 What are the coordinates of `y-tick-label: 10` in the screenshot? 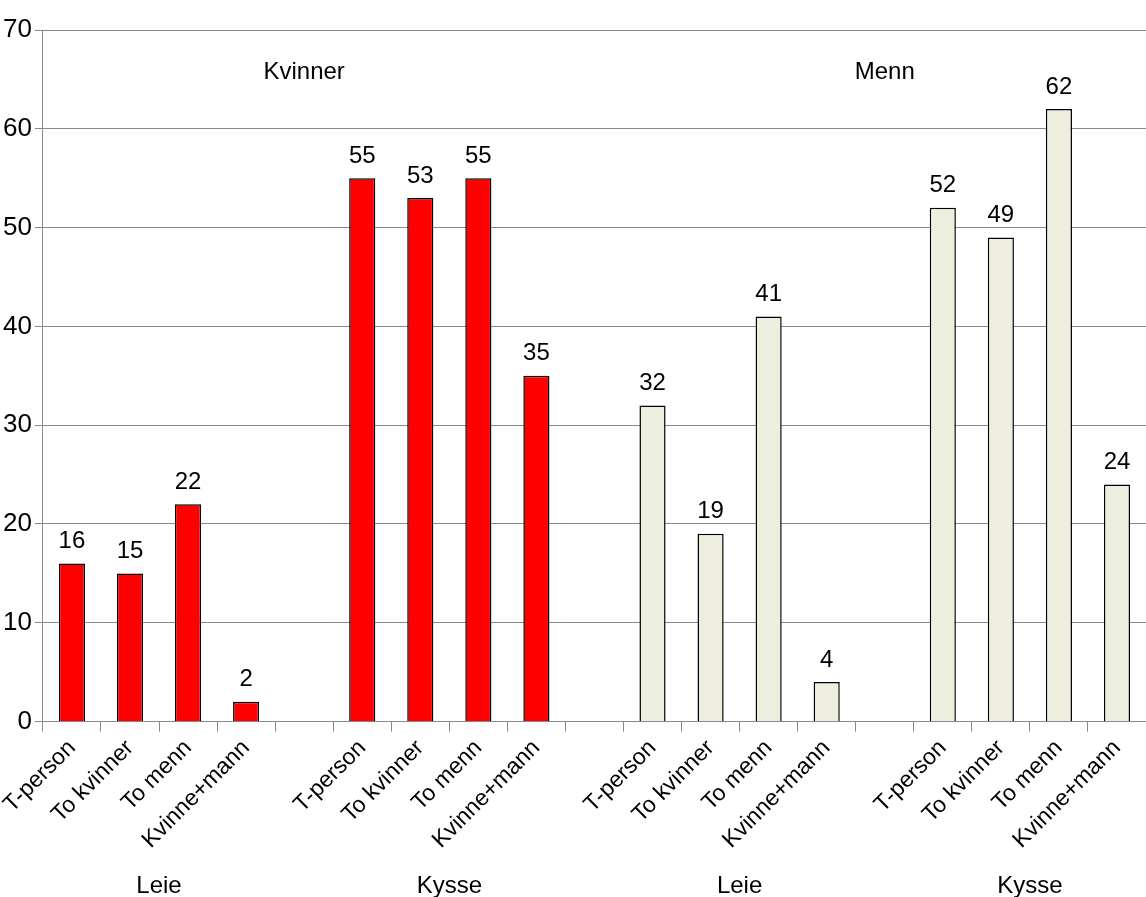 It's located at (17, 620).